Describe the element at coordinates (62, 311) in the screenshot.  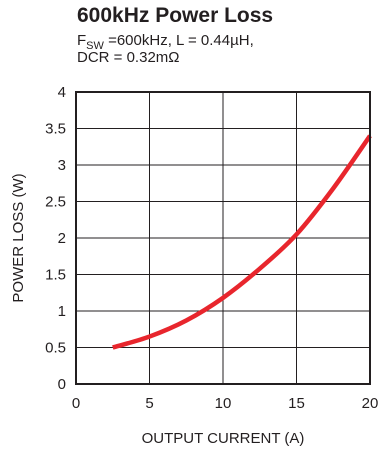
I see `y-tick-label: 1` at that location.